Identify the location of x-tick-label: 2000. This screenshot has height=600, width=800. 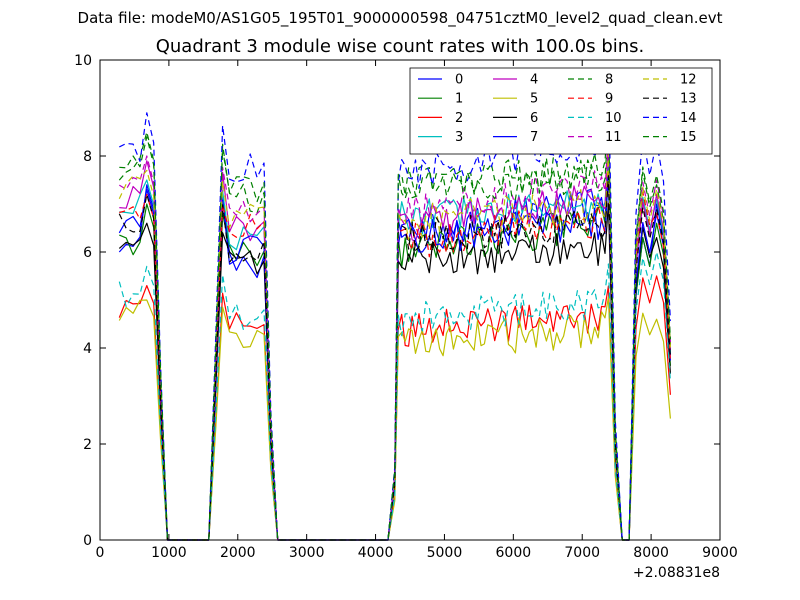
(238, 553).